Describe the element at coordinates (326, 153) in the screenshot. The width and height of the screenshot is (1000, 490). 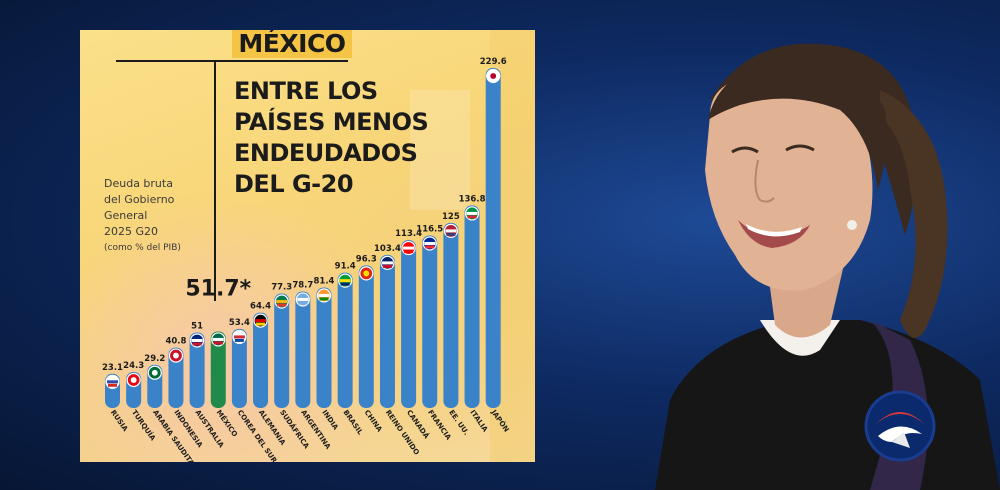
I see `headline-line-3: ENDEUDADOS` at that location.